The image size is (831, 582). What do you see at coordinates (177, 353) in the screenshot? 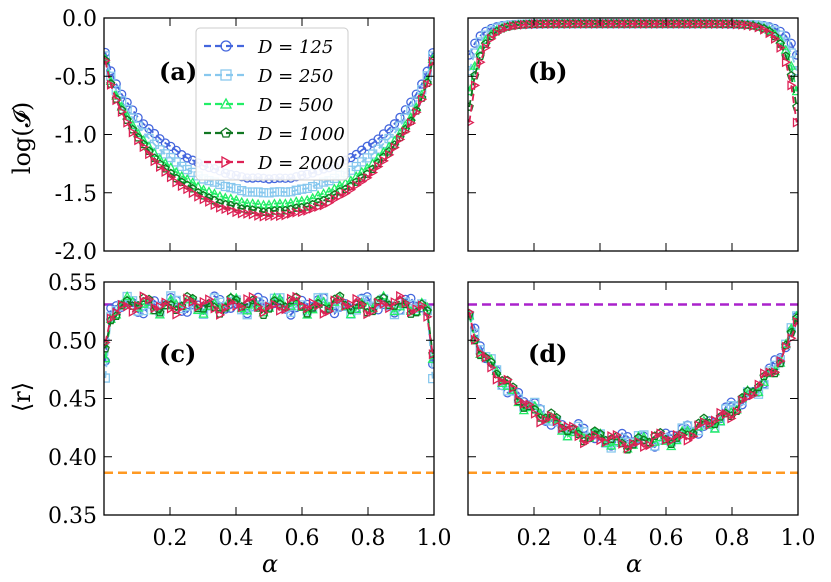
I see `panel-label: (c)` at bounding box center [177, 353].